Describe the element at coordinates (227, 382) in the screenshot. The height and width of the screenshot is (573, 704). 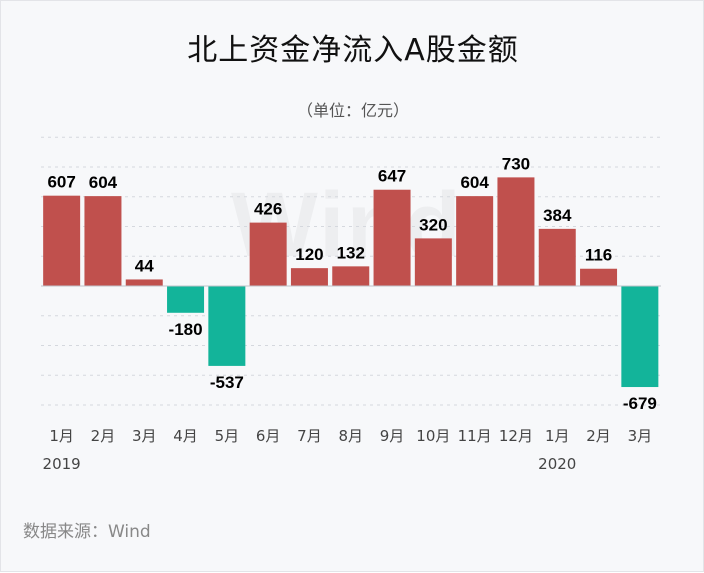
I see `bar-value-label: -537` at that location.